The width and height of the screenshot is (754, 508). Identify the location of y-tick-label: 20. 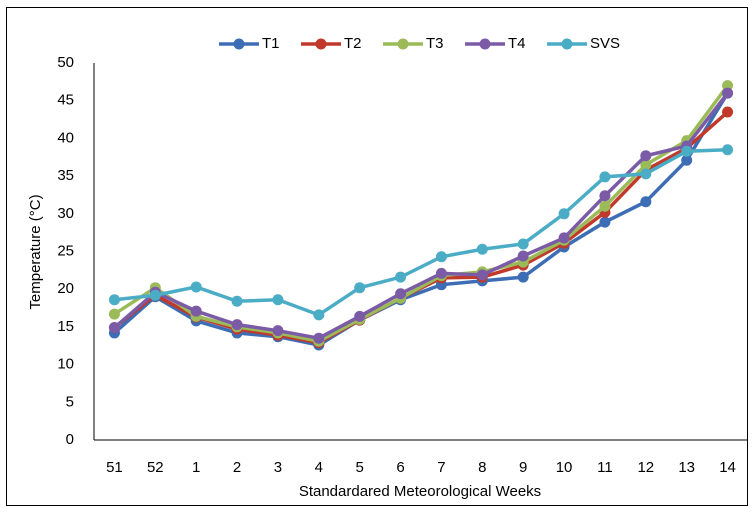
(65, 288).